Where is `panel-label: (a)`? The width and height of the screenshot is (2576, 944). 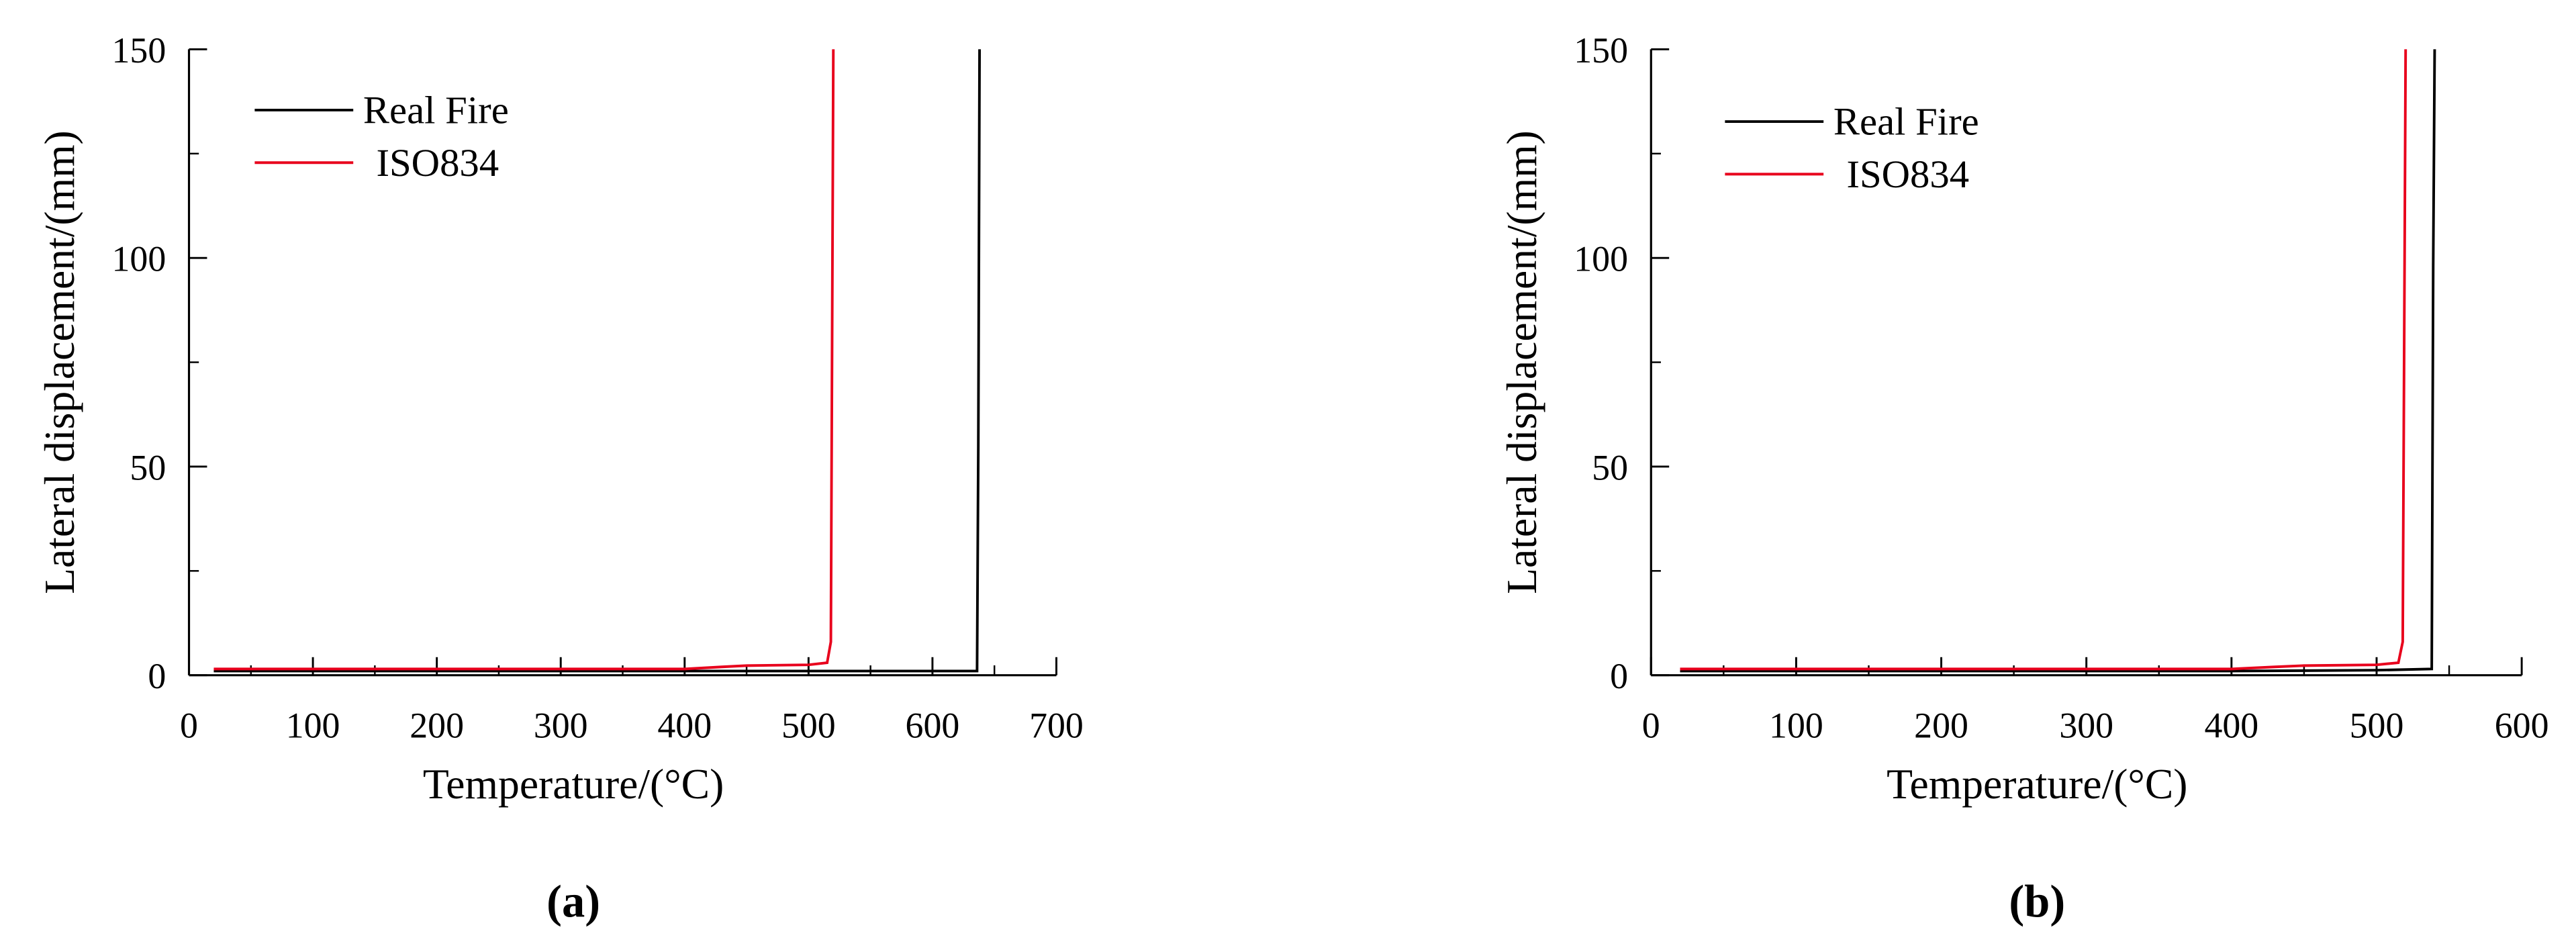
panel-label: (a) is located at coordinates (573, 901).